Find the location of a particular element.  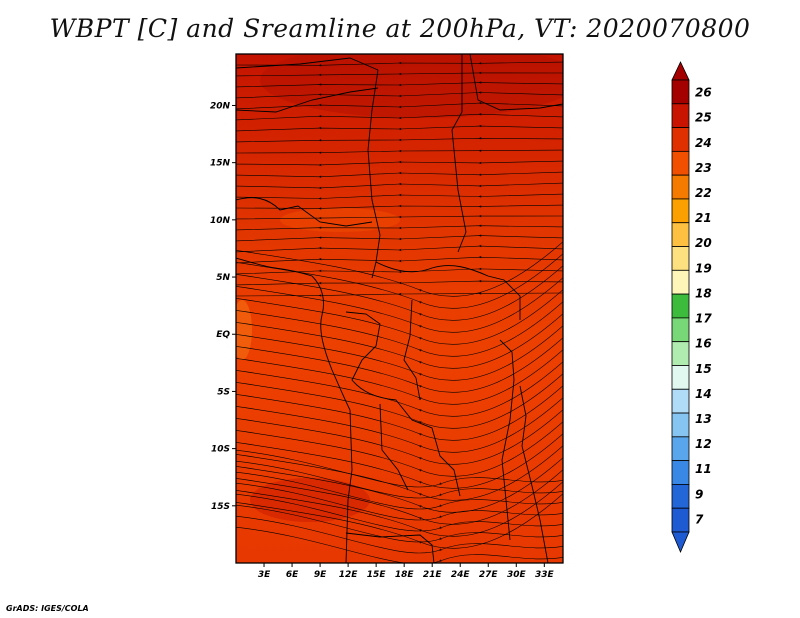

colorbar-label: 21 is located at coordinates (703, 218).